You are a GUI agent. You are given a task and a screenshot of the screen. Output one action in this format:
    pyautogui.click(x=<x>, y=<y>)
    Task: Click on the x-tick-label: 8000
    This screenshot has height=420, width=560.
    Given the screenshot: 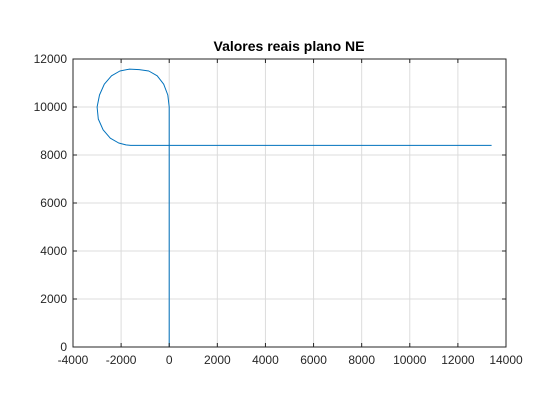 What is the action you would take?
    pyautogui.click(x=361, y=360)
    